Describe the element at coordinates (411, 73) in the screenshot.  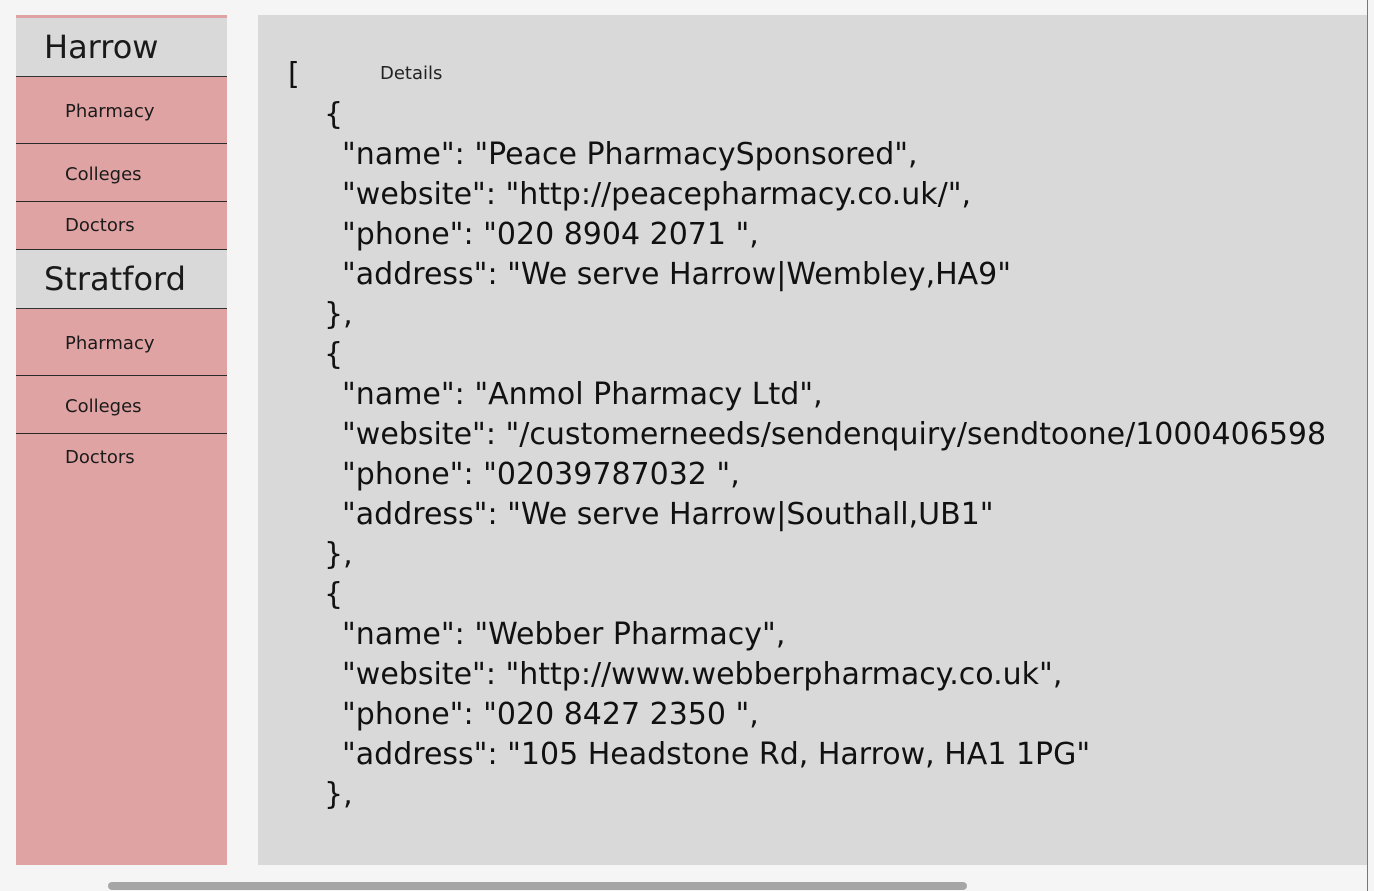
I see `details-label: Details` at that location.